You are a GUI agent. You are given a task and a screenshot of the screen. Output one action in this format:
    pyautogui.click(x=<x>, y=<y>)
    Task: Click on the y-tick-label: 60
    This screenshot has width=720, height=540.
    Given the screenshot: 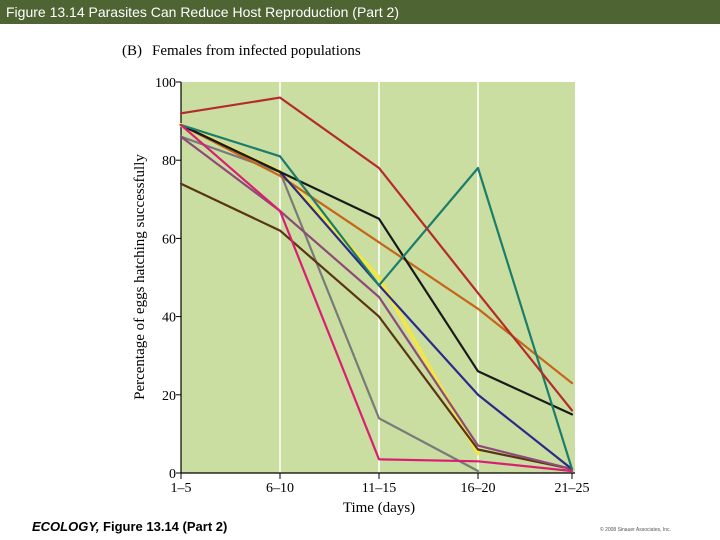 What is the action you would take?
    pyautogui.click(x=169, y=239)
    